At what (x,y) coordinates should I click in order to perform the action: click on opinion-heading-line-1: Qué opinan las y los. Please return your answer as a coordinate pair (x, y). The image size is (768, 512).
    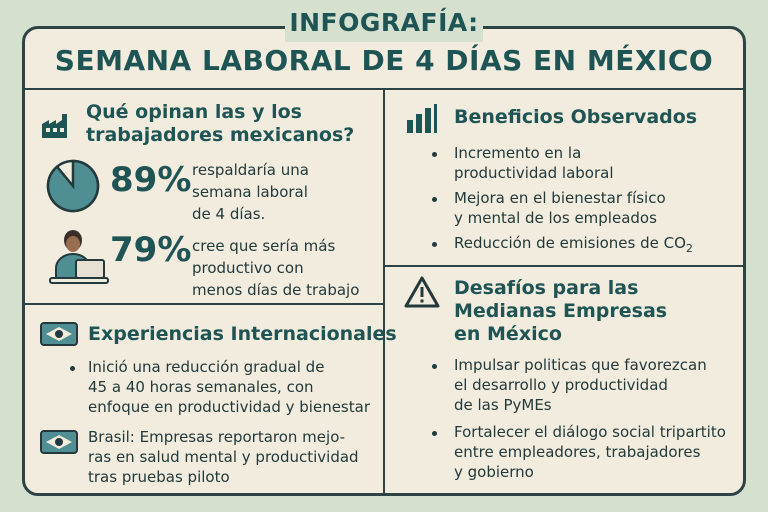
    Looking at the image, I should click on (194, 112).